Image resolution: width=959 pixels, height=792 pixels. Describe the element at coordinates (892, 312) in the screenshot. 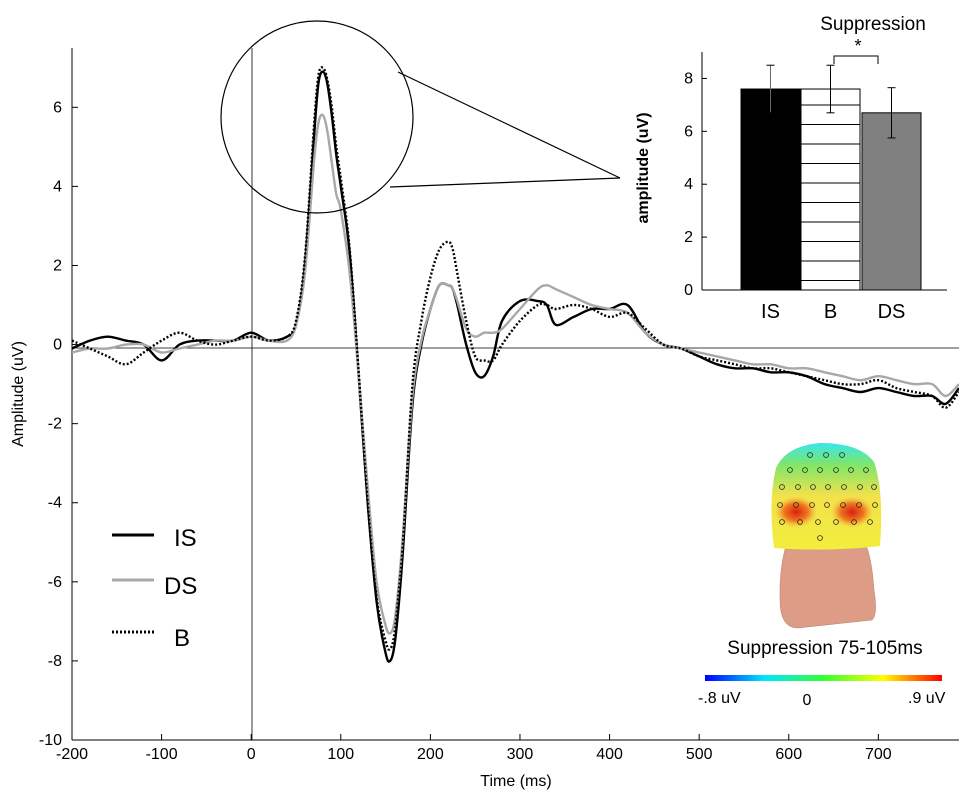

I see `inset-category-label: DS` at that location.